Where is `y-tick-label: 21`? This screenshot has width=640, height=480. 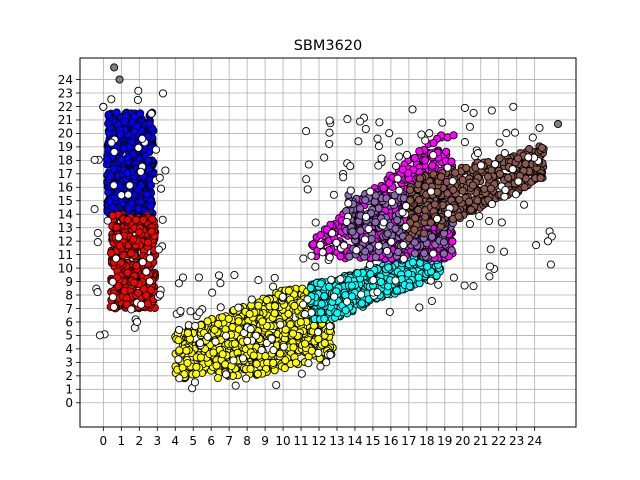 y-tick-label: 21 is located at coordinates (65, 120).